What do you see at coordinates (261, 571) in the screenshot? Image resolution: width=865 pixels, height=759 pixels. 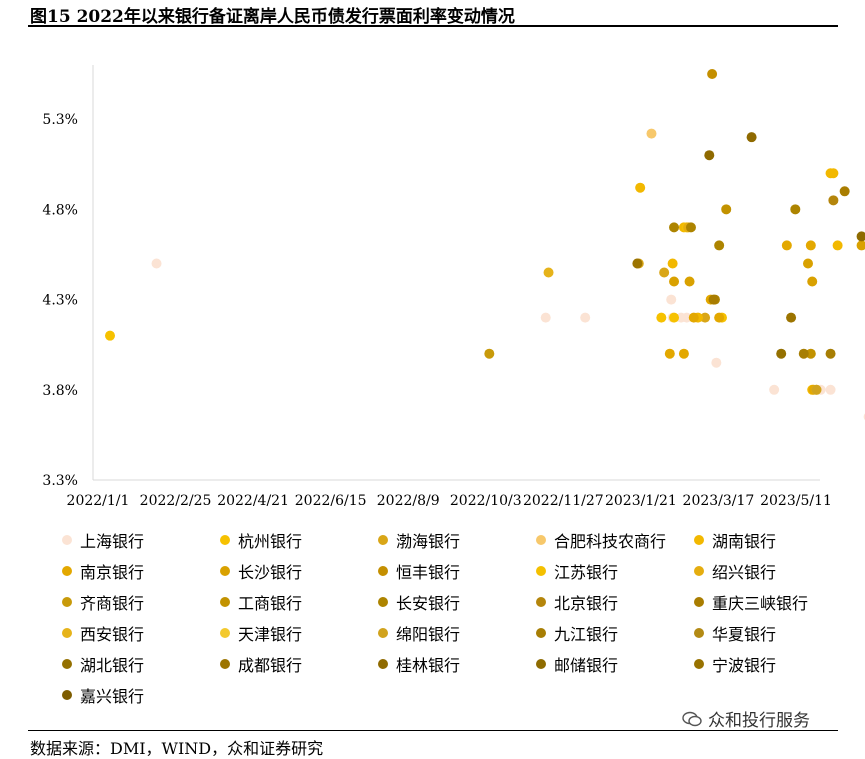 I see `legend-item: 长沙银行` at bounding box center [261, 571].